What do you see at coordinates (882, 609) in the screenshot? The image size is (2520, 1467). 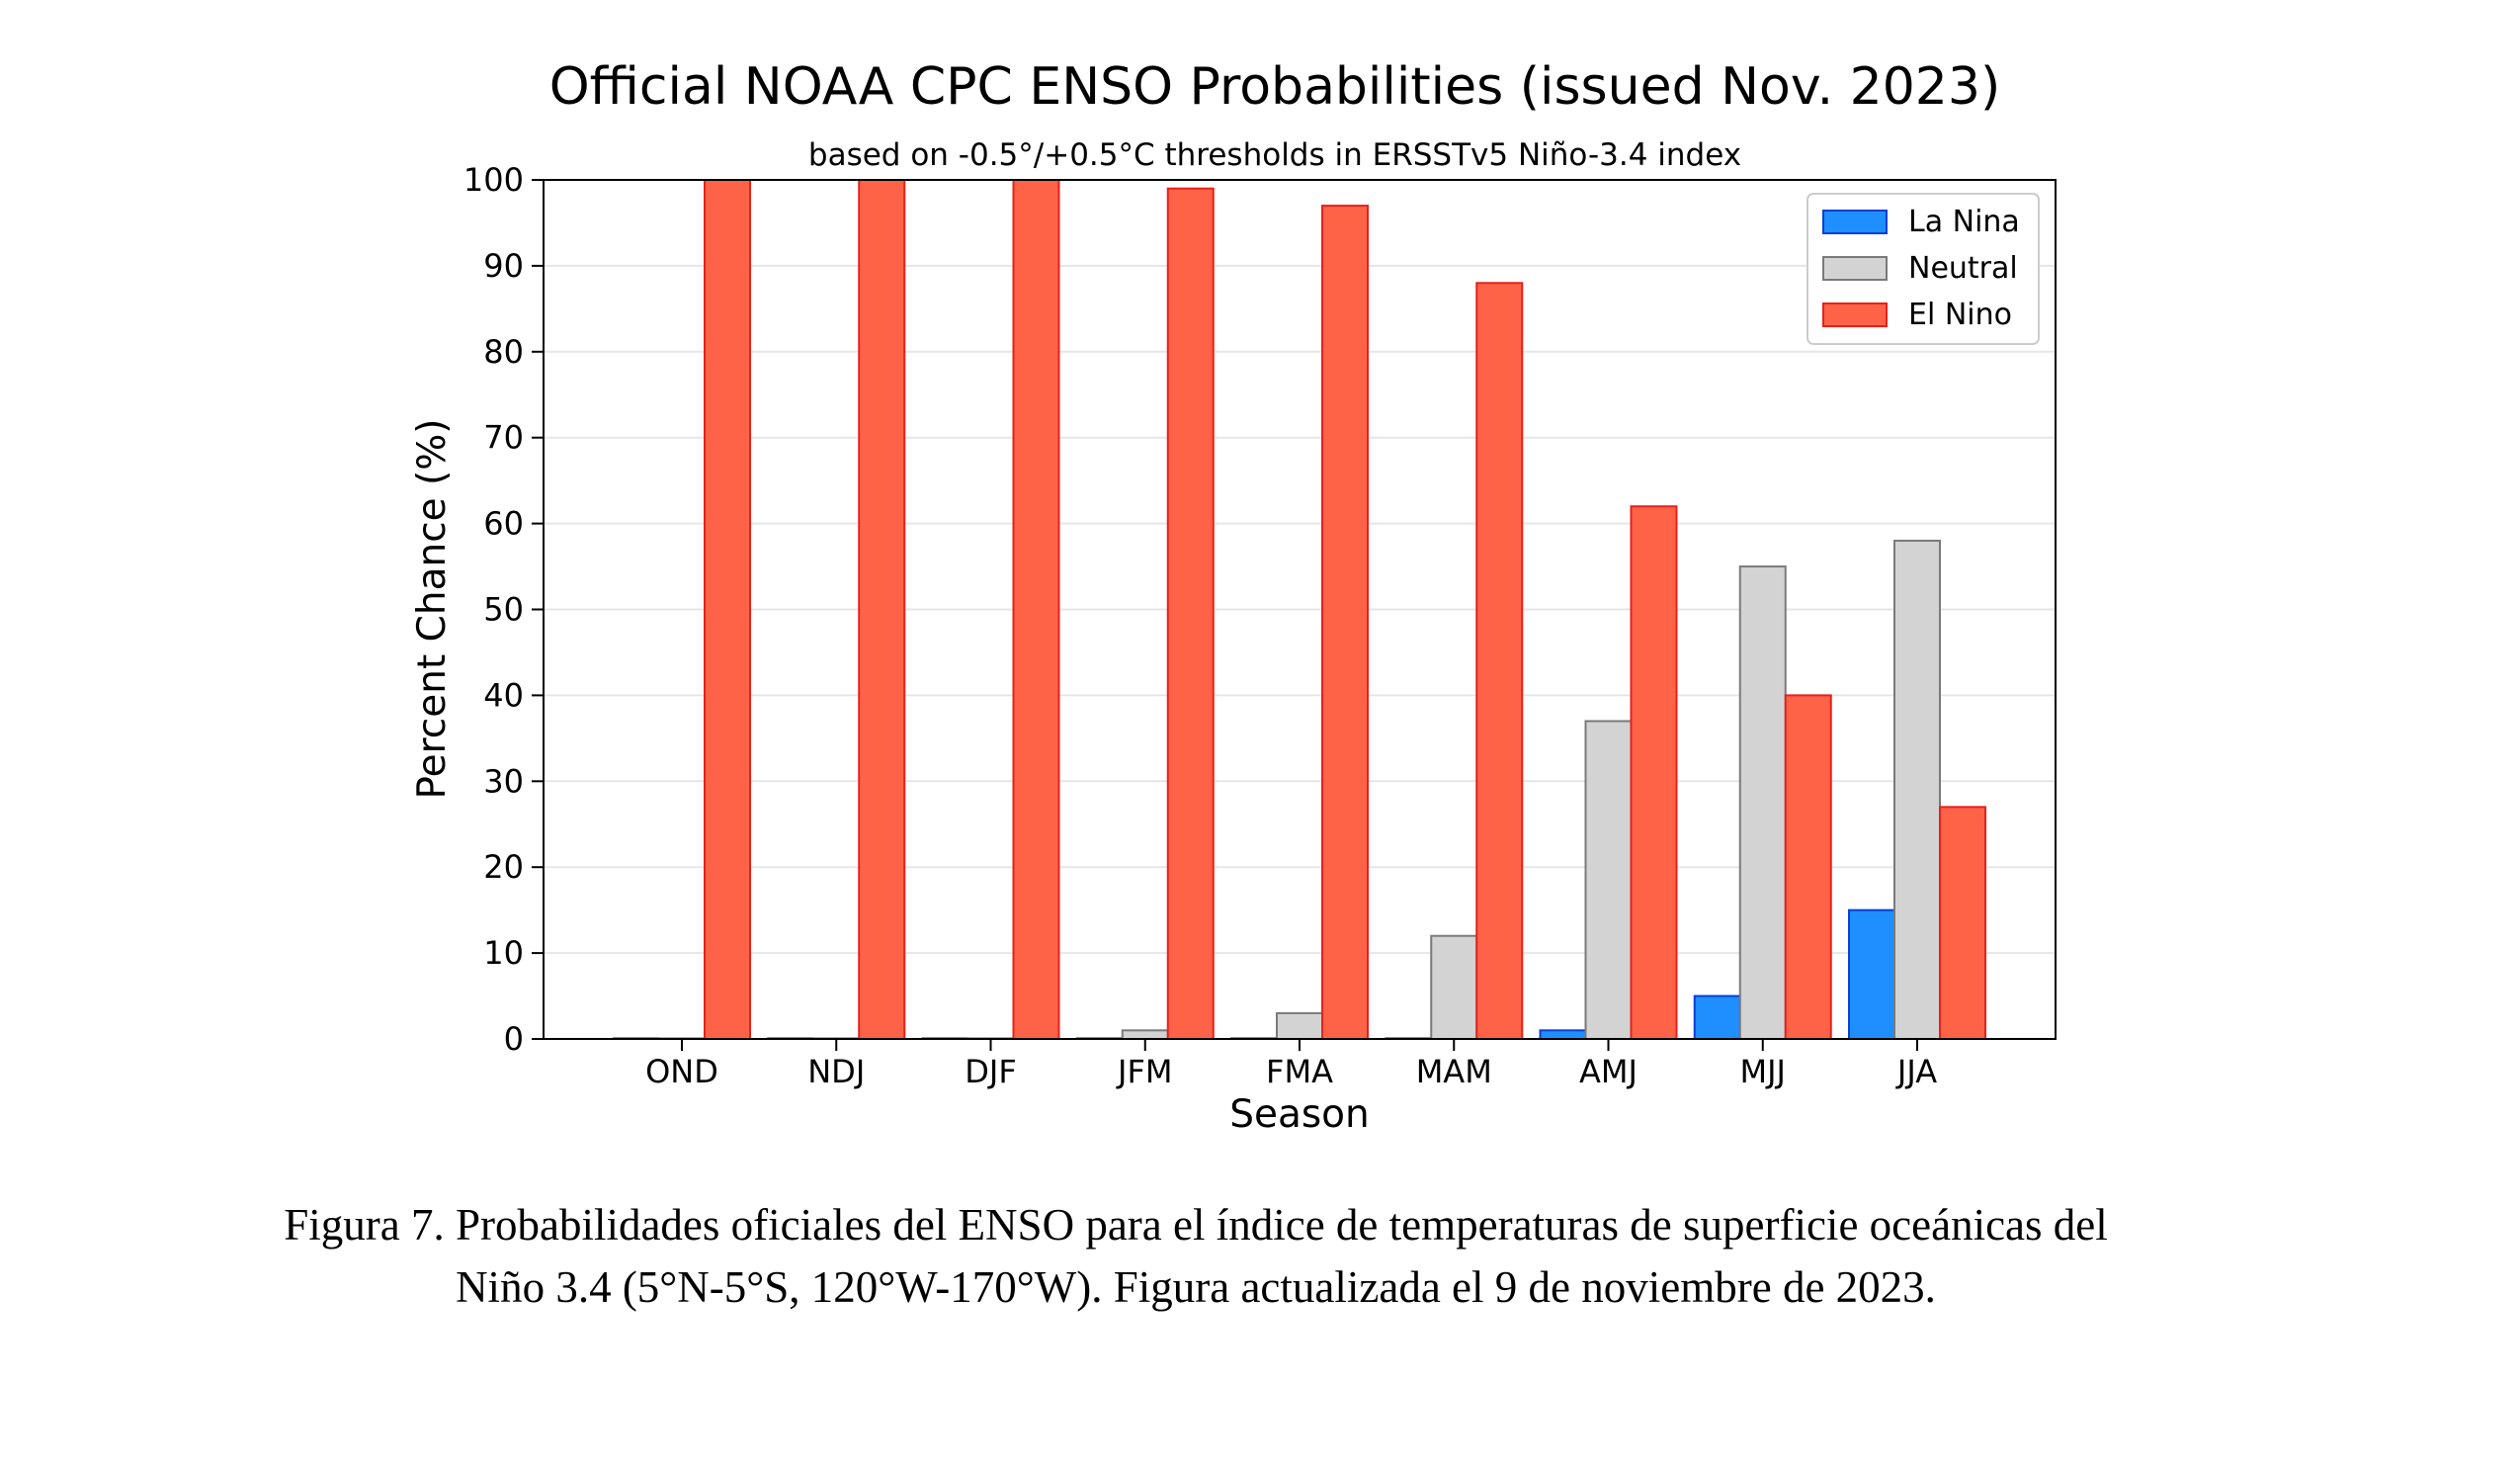 I see `bar-el-nino-ndj` at bounding box center [882, 609].